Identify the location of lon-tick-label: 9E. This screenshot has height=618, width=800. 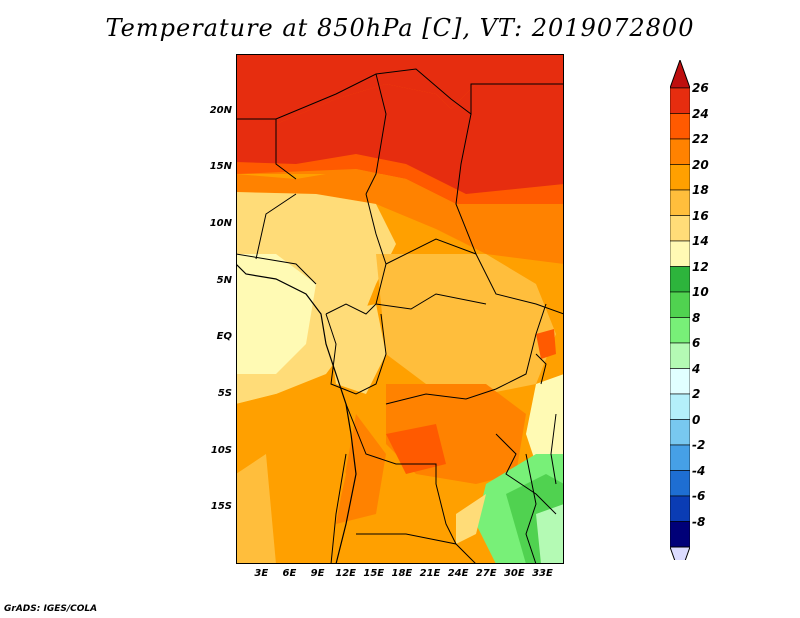
(317, 573).